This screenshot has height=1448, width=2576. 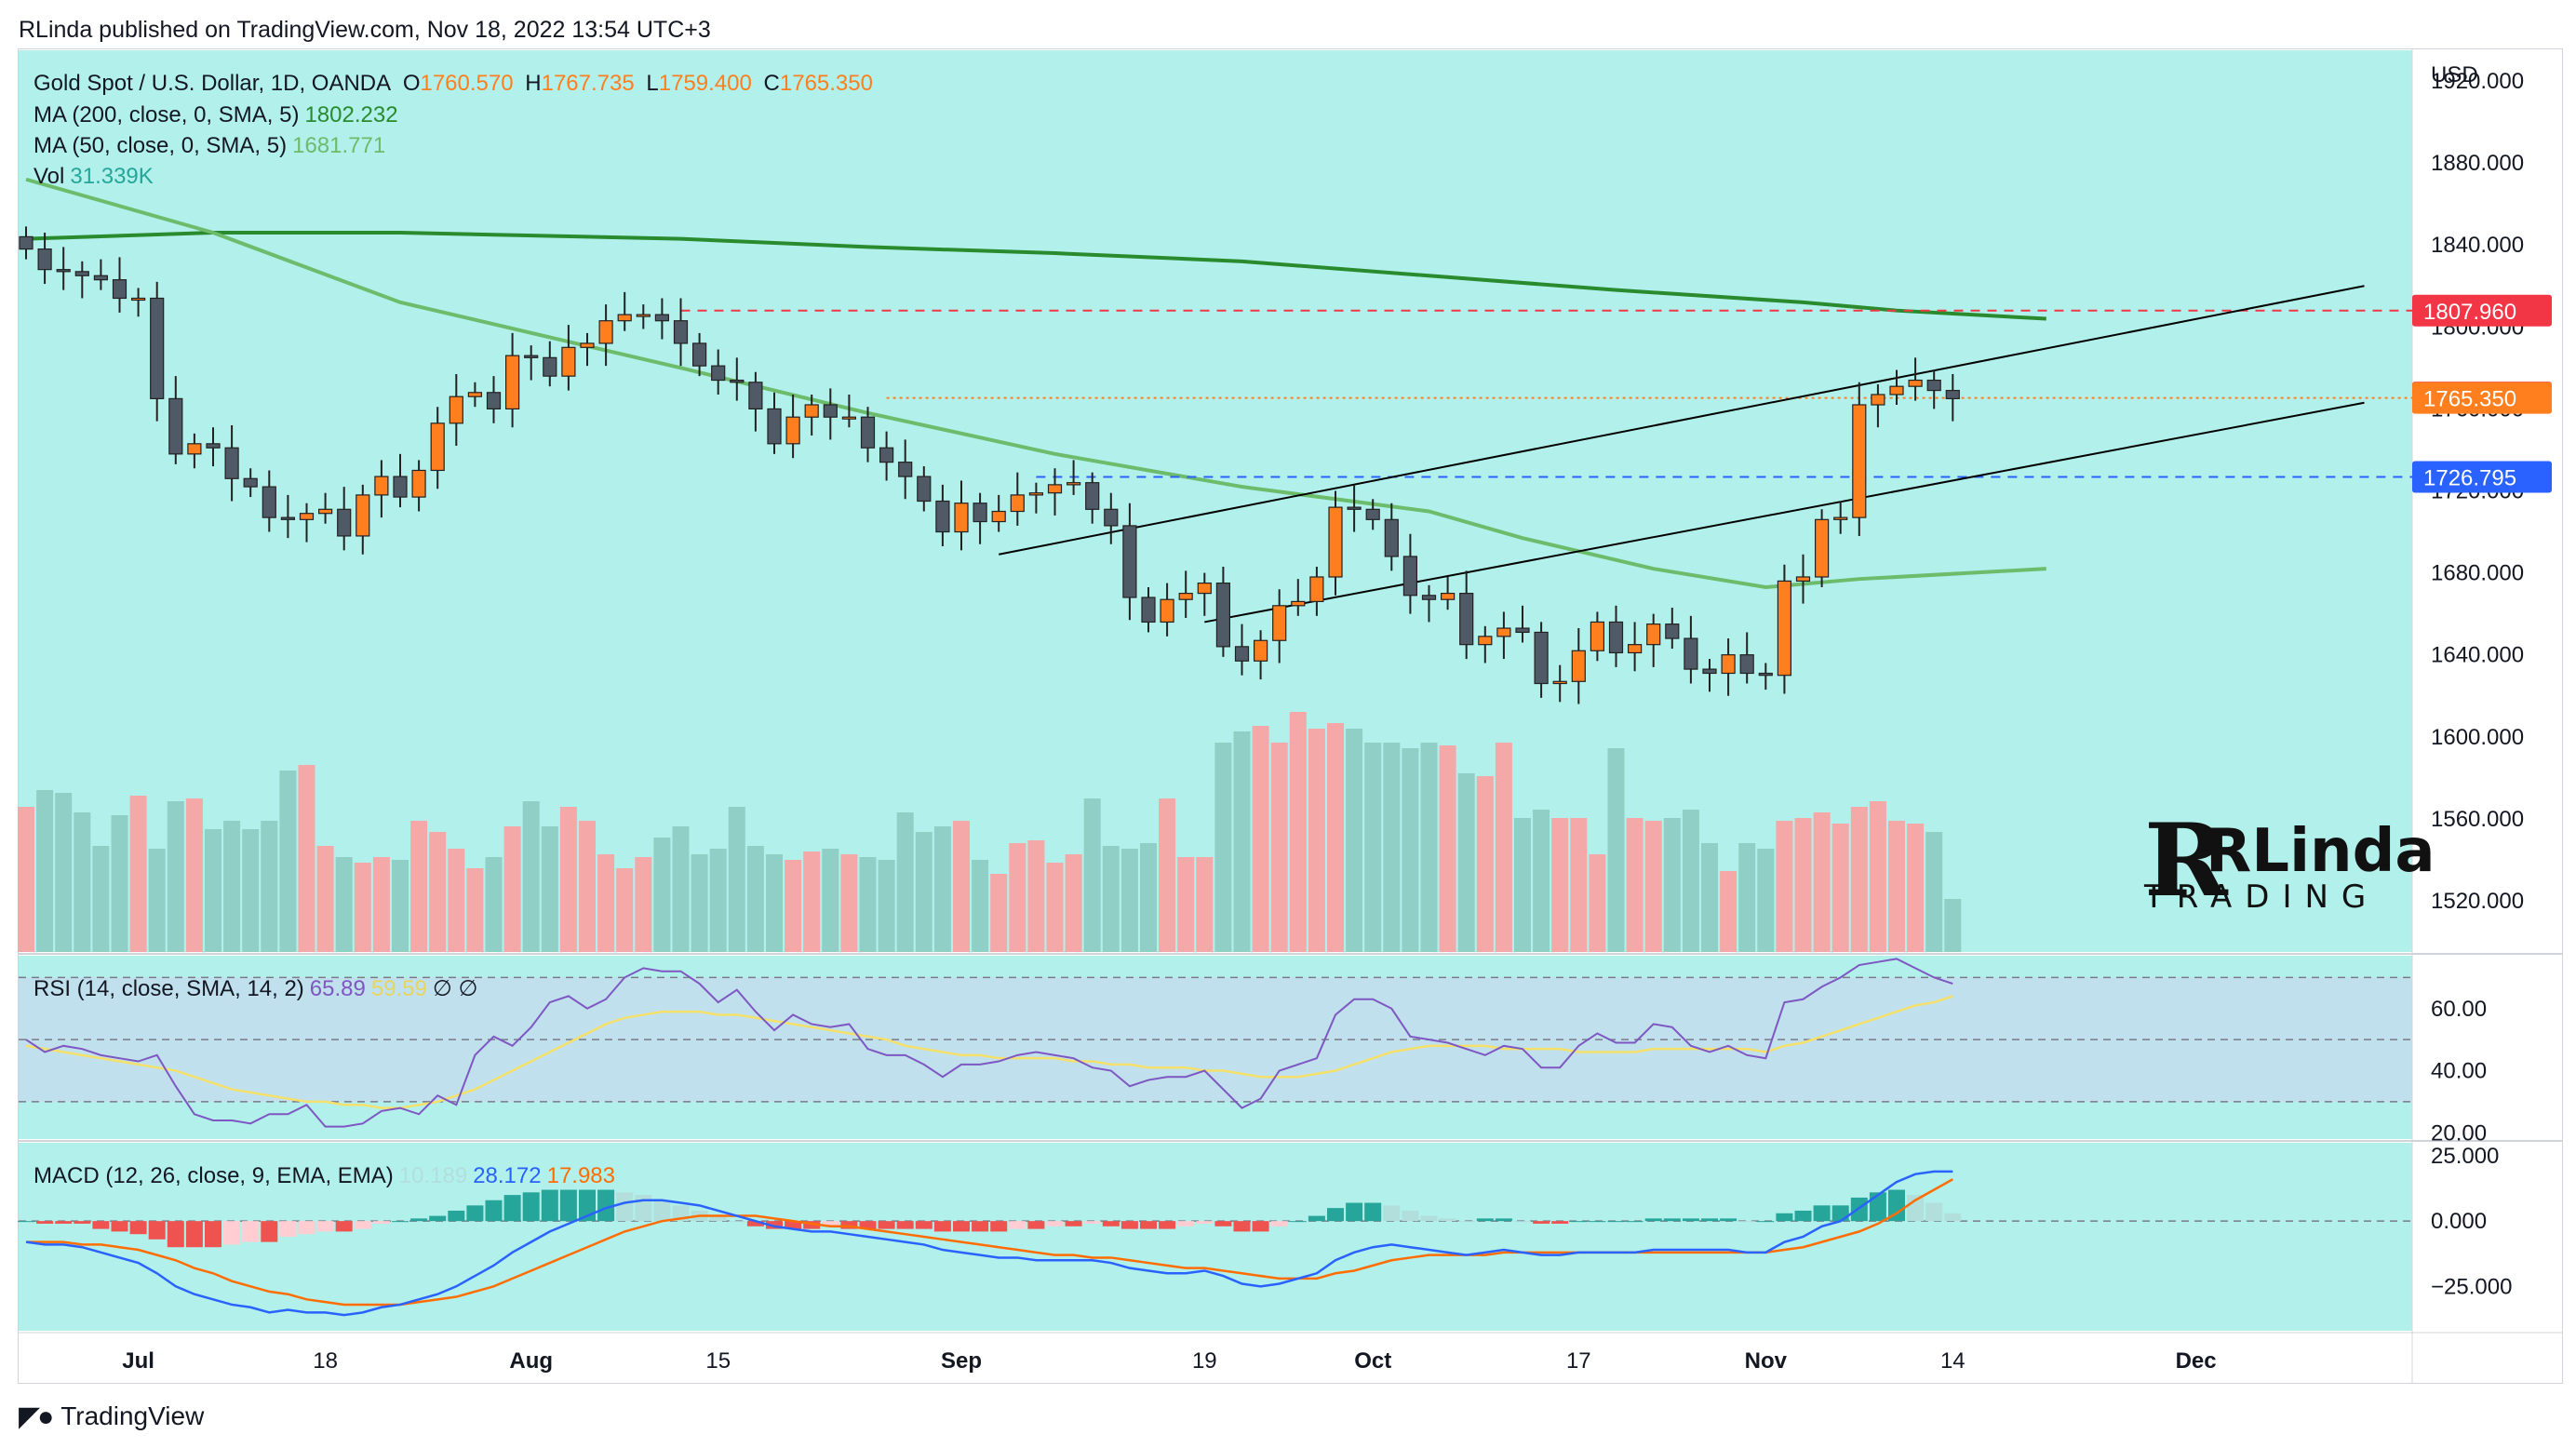 I want to click on legend-ma50-row: MA (50, close, 0, SMA, 5) 1681.771, so click(x=212, y=146).